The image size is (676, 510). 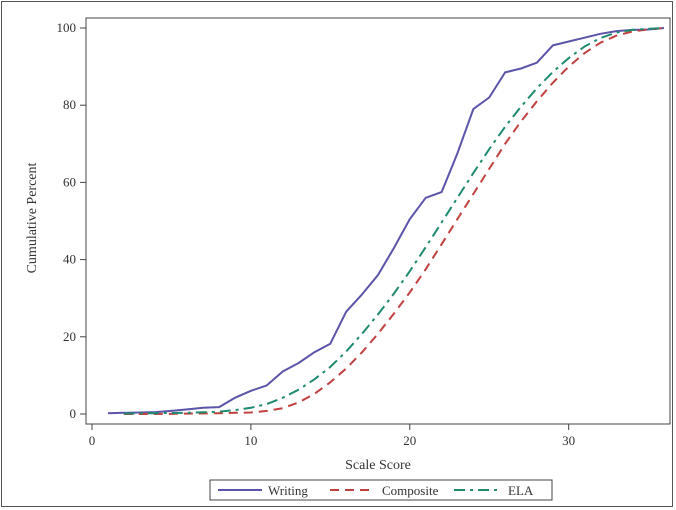 What do you see at coordinates (378, 465) in the screenshot?
I see `x-axis-label: Scale Score` at bounding box center [378, 465].